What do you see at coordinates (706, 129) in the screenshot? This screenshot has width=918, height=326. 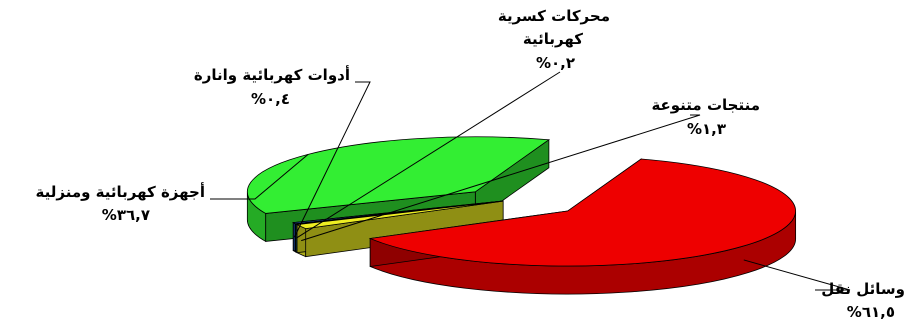 I see `value-misc-products: %١,٣` at bounding box center [706, 129].